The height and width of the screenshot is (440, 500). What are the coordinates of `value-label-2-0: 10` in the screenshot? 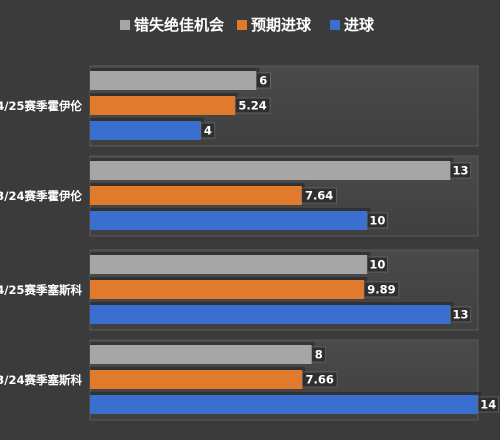 It's located at (377, 265).